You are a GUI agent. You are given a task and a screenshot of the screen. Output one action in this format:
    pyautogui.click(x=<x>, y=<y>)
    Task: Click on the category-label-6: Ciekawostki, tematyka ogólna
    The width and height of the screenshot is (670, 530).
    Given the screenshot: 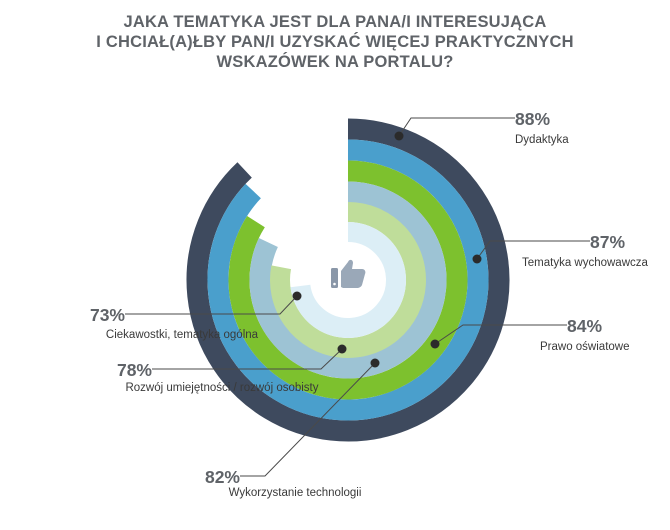 What is the action you would take?
    pyautogui.click(x=182, y=335)
    